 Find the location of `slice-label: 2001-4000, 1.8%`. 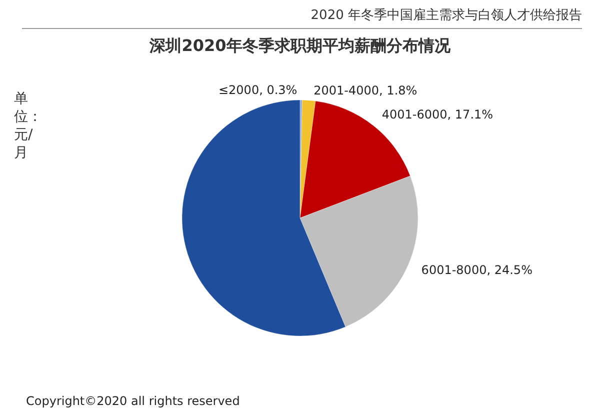

slice-label: 2001-4000, 1.8% is located at coordinates (366, 90).